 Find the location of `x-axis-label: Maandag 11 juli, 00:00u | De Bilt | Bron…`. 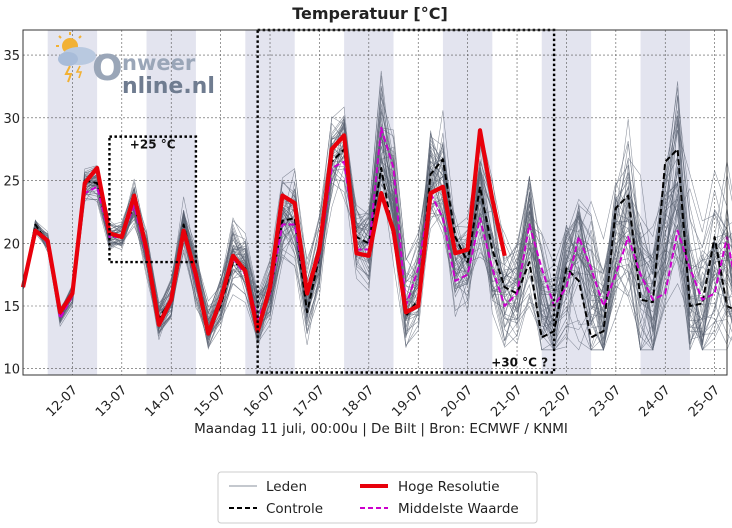

x-axis-label: Maandag 11 juli, 00:00u | De Bilt | Bron… is located at coordinates (381, 429).